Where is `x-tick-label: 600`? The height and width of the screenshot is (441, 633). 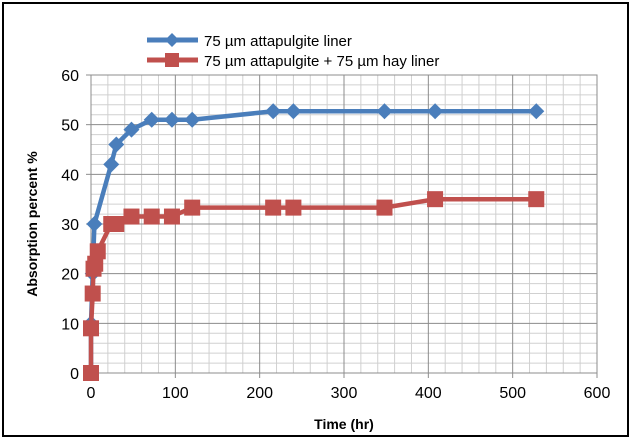
x-tick-label: 600 is located at coordinates (597, 393).